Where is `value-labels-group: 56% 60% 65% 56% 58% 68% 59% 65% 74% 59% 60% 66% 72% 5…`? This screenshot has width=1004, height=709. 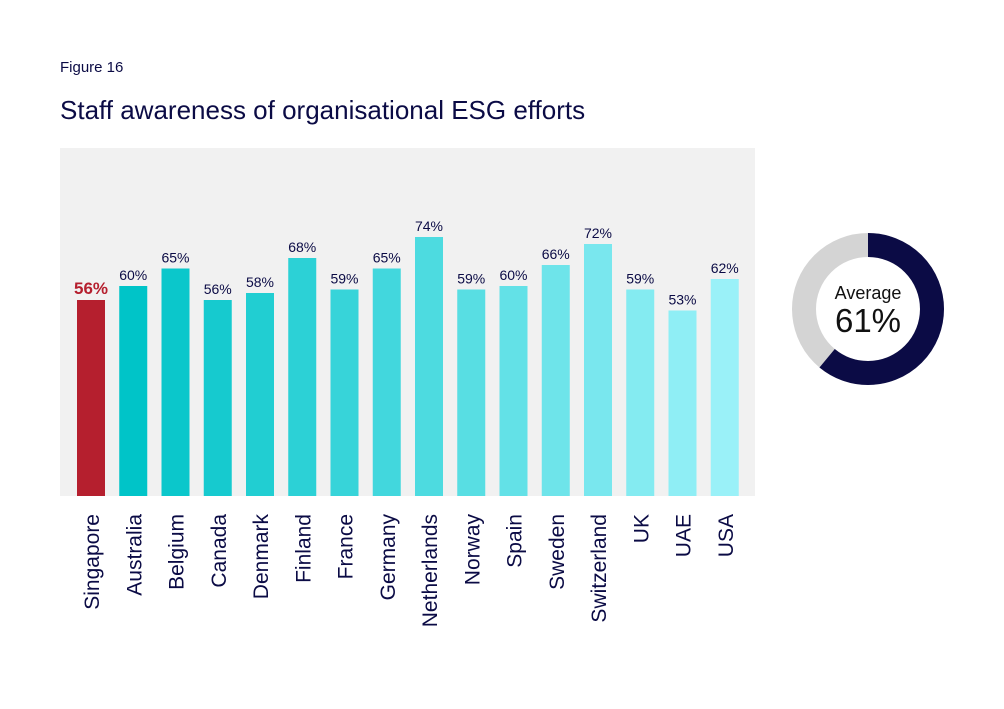
value-labels-group: 56% 60% 65% 56% 58% 68% 59% 65% 74% 59% 60% 66% 72% 5… is located at coordinates (406, 263).